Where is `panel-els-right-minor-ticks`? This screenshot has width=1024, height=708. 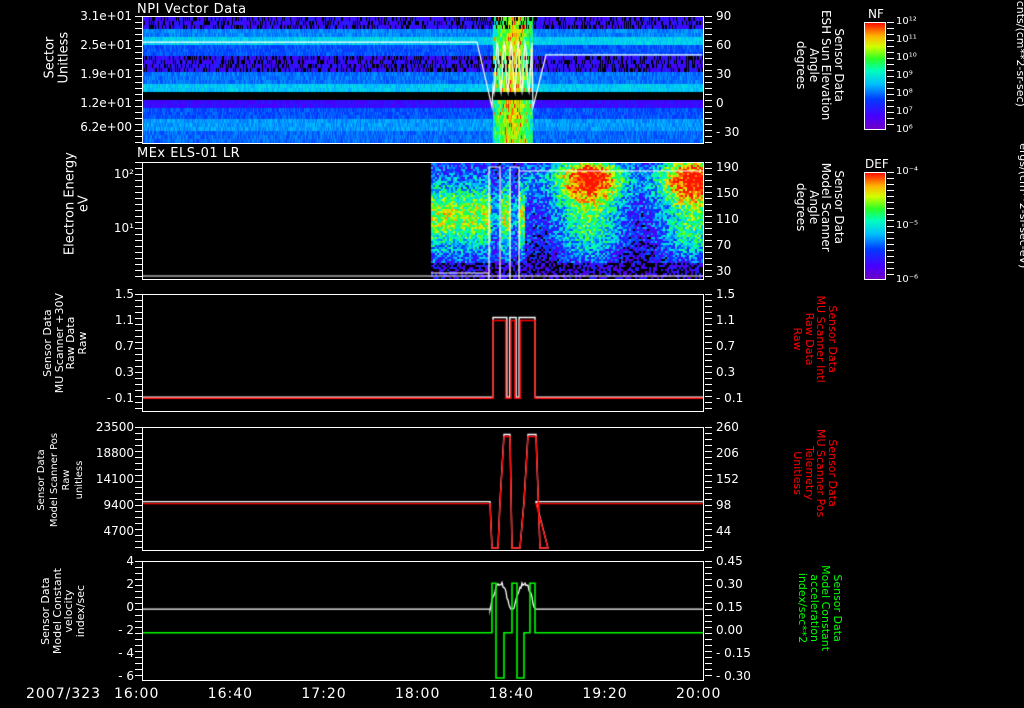 panel-els-right-minor-ticks is located at coordinates (708, 221).